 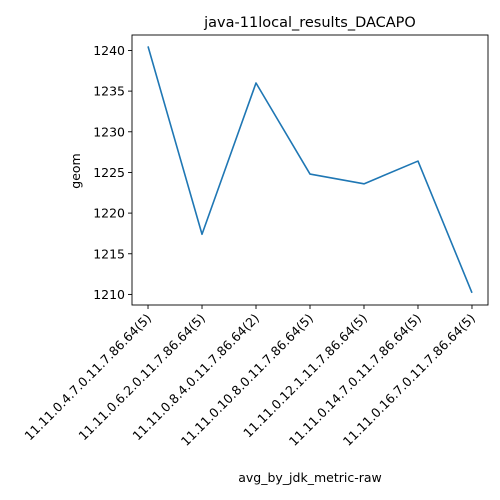 What do you see at coordinates (109, 253) in the screenshot?
I see `y-tick-label: 1215` at bounding box center [109, 253].